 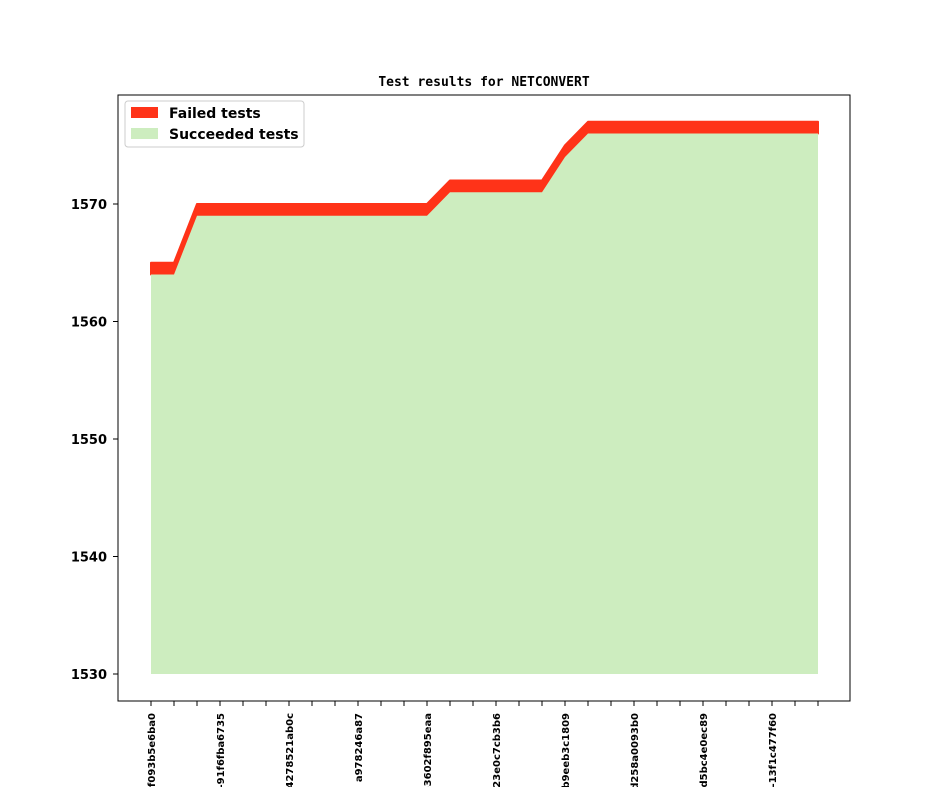 I want to click on legend-label-succeeded: Succeeded tests, so click(x=234, y=135).